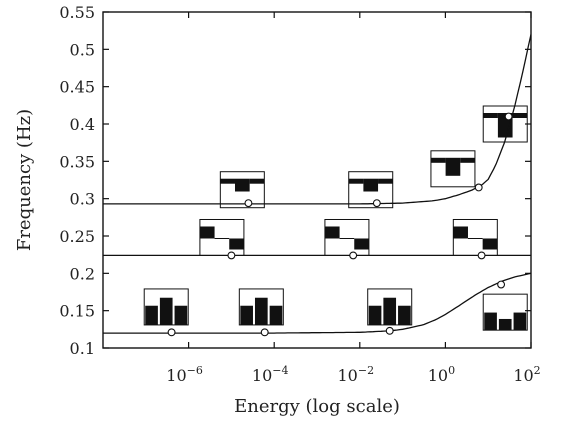 Image resolution: width=574 pixels, height=423 pixels. What do you see at coordinates (82, 49) in the screenshot?
I see `y-tick-label: 0.5` at bounding box center [82, 49].